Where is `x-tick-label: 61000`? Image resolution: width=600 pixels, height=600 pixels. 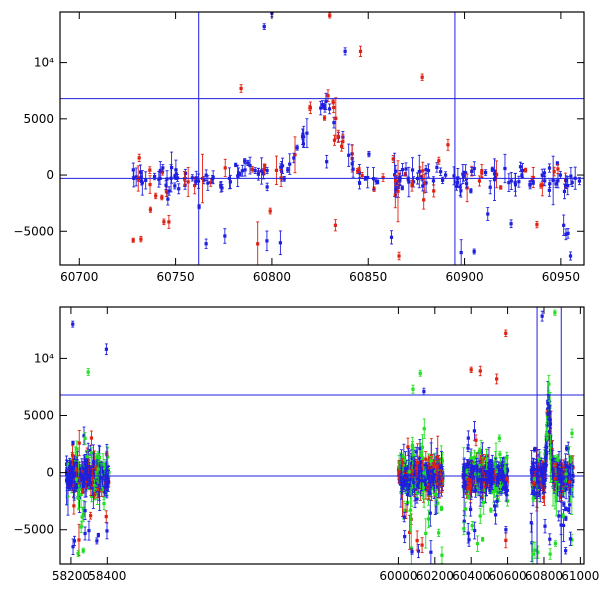
x-tick-label: 61000 is located at coordinates (580, 576).